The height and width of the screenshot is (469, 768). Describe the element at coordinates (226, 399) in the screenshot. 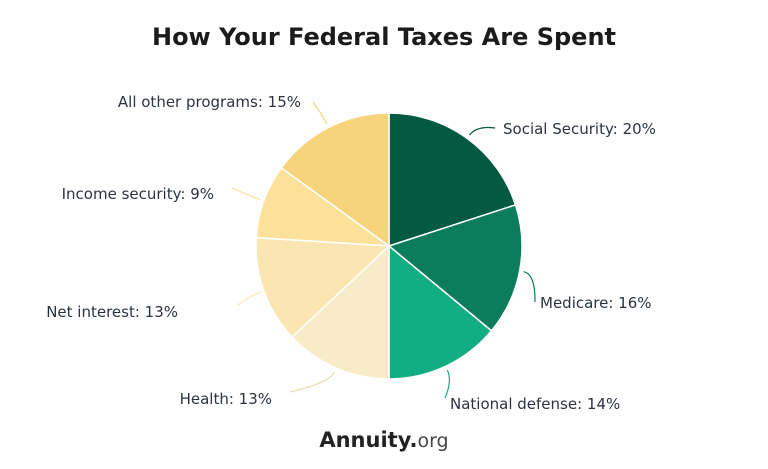

I see `slice-label: Health: 13%` at that location.